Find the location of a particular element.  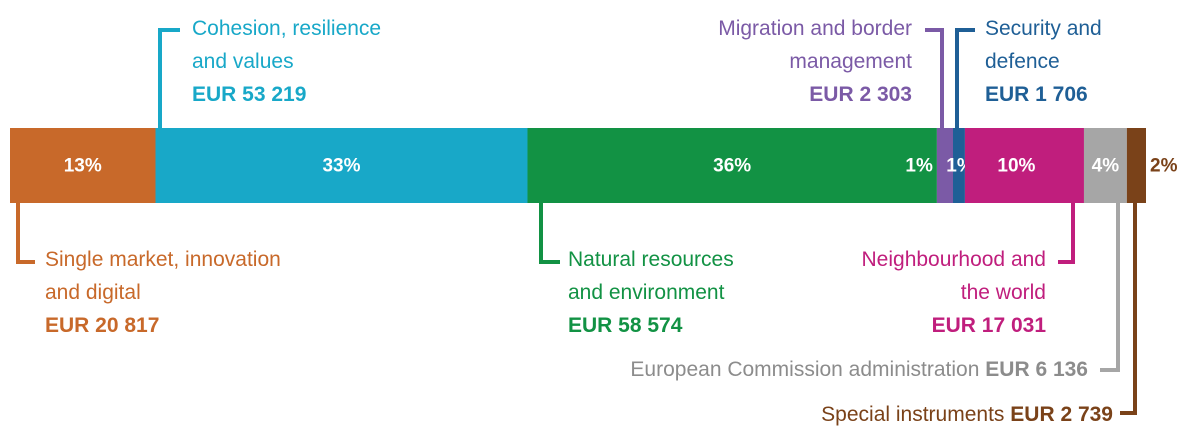

share-label: 13% is located at coordinates (83, 166).